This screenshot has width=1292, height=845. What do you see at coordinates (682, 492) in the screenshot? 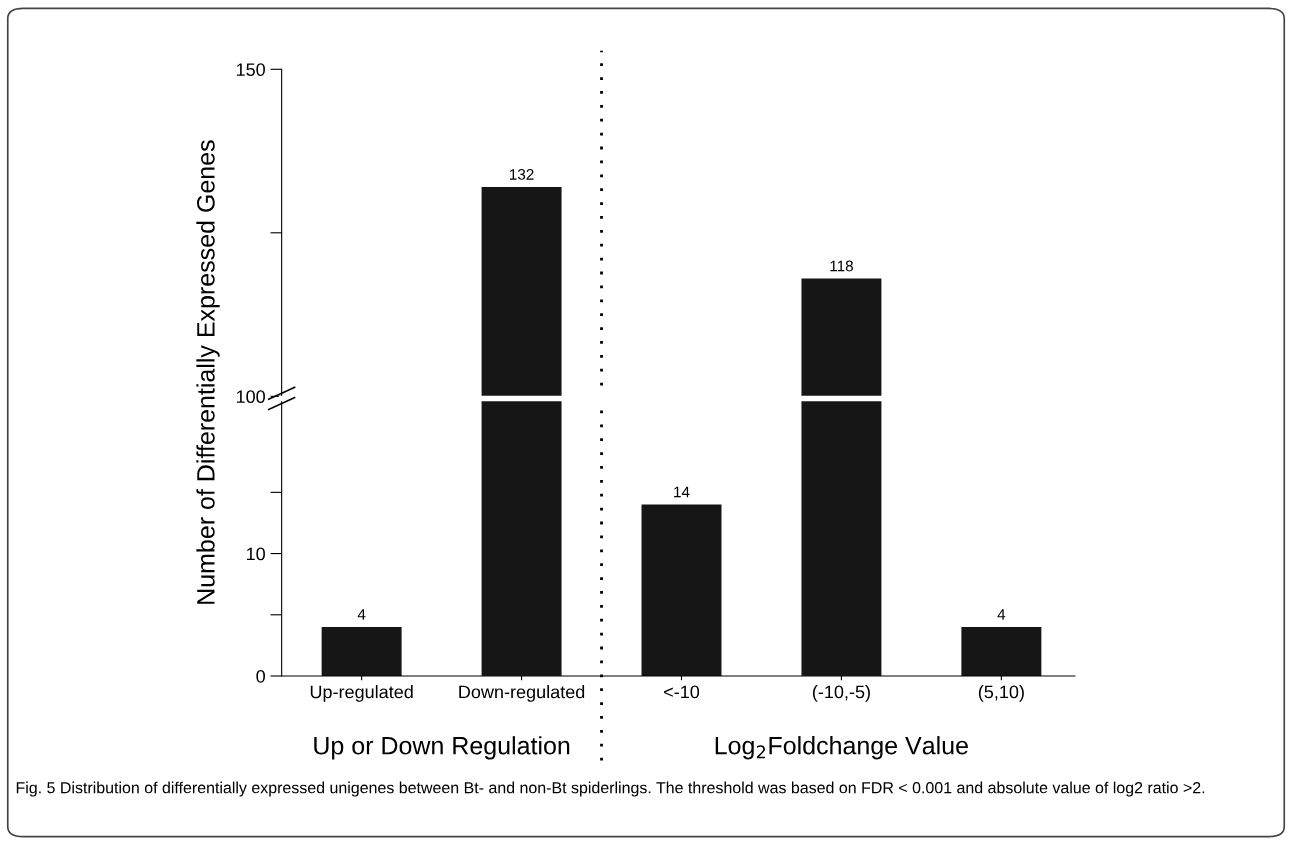
I see `data-label: 14` at bounding box center [682, 492].